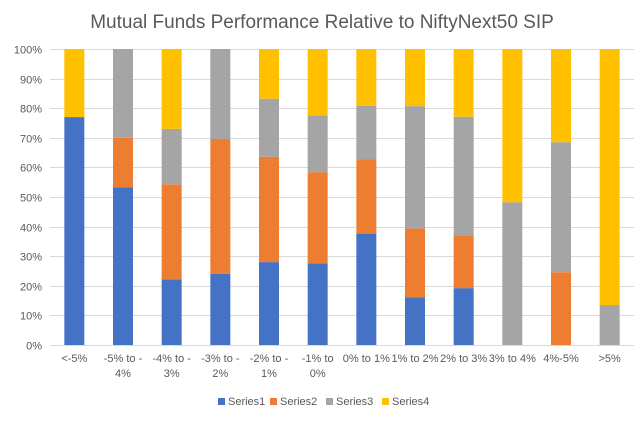 The height and width of the screenshot is (422, 644). I want to click on y-tick-label: 30%, so click(31, 258).